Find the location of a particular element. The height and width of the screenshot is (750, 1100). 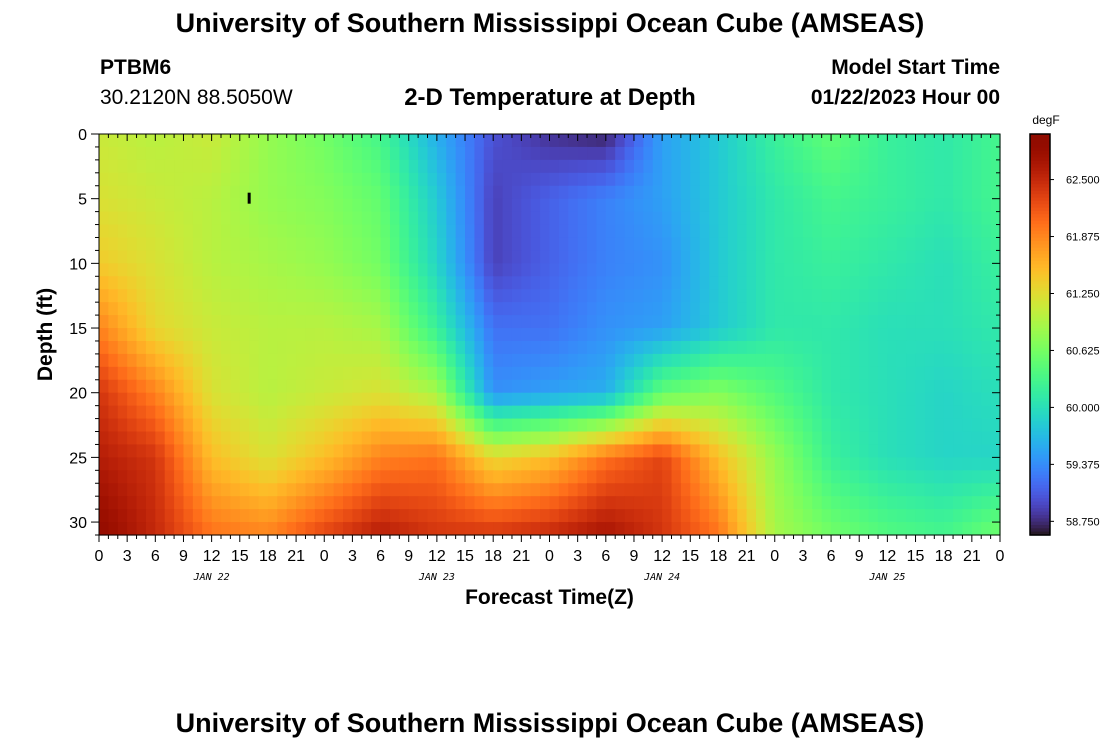

x-date-label: JAN 22 is located at coordinates (211, 577).